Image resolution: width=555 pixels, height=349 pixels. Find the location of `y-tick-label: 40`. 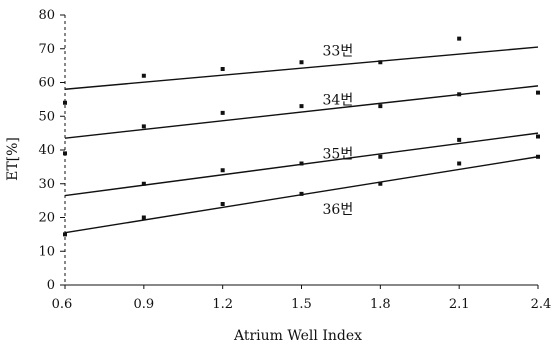

y-tick-label: 40 is located at coordinates (46, 150).